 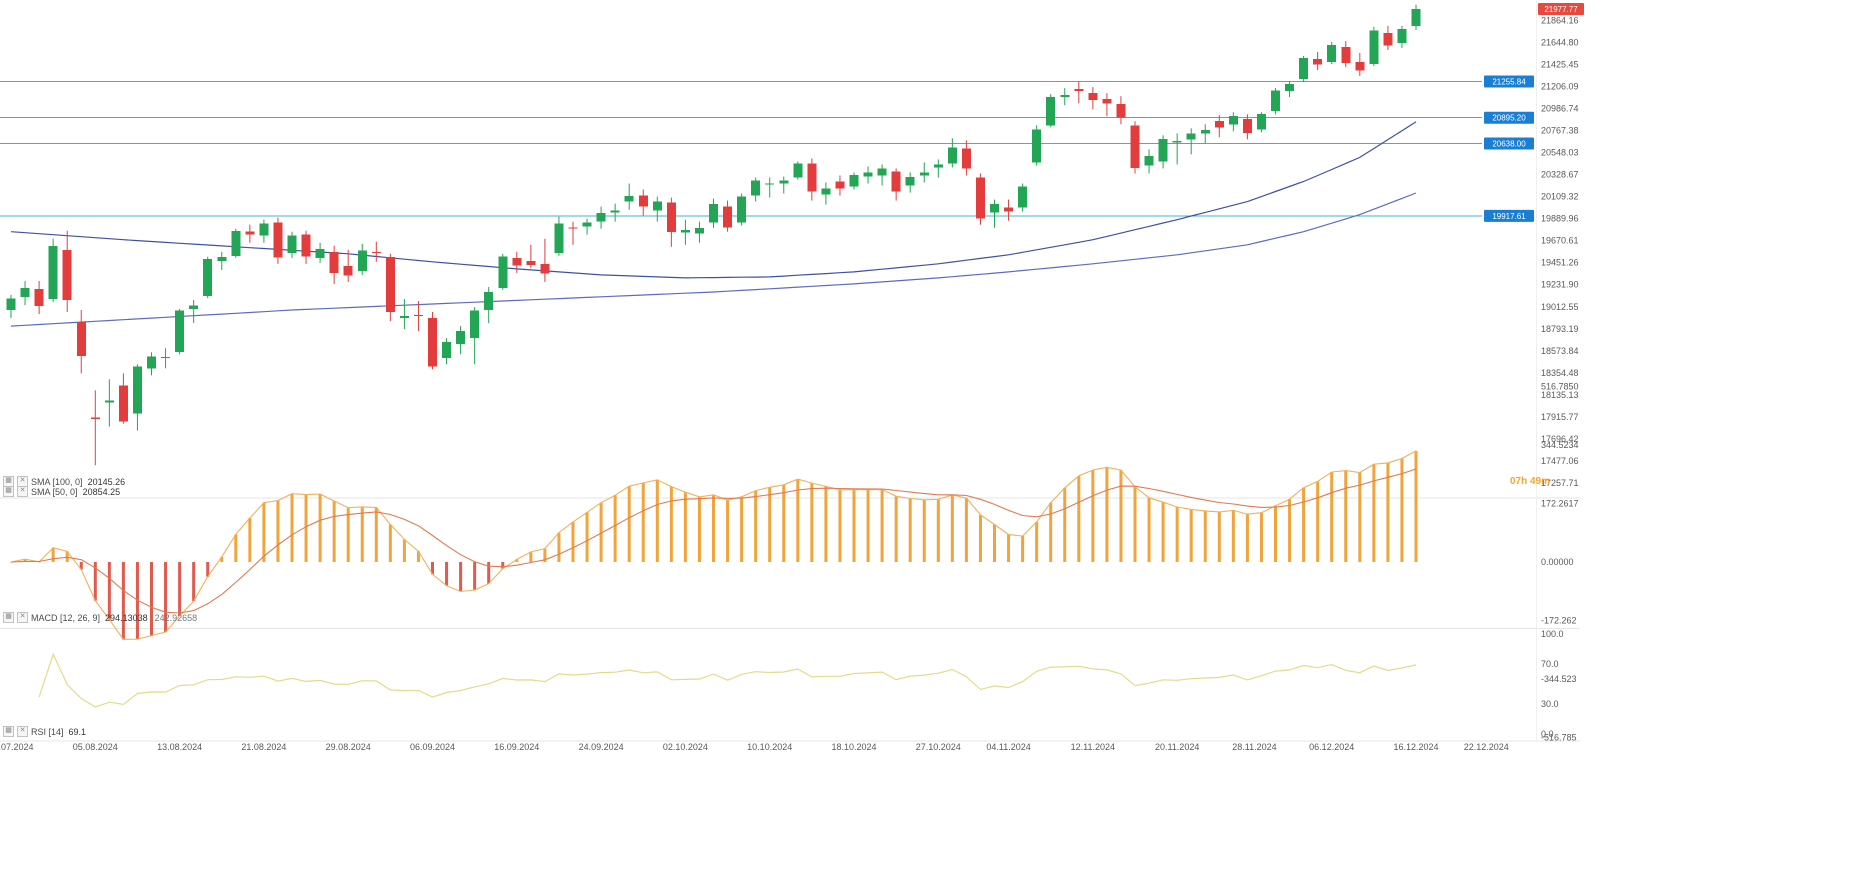 I want to click on price-level-lines-layer, so click(x=741, y=148).